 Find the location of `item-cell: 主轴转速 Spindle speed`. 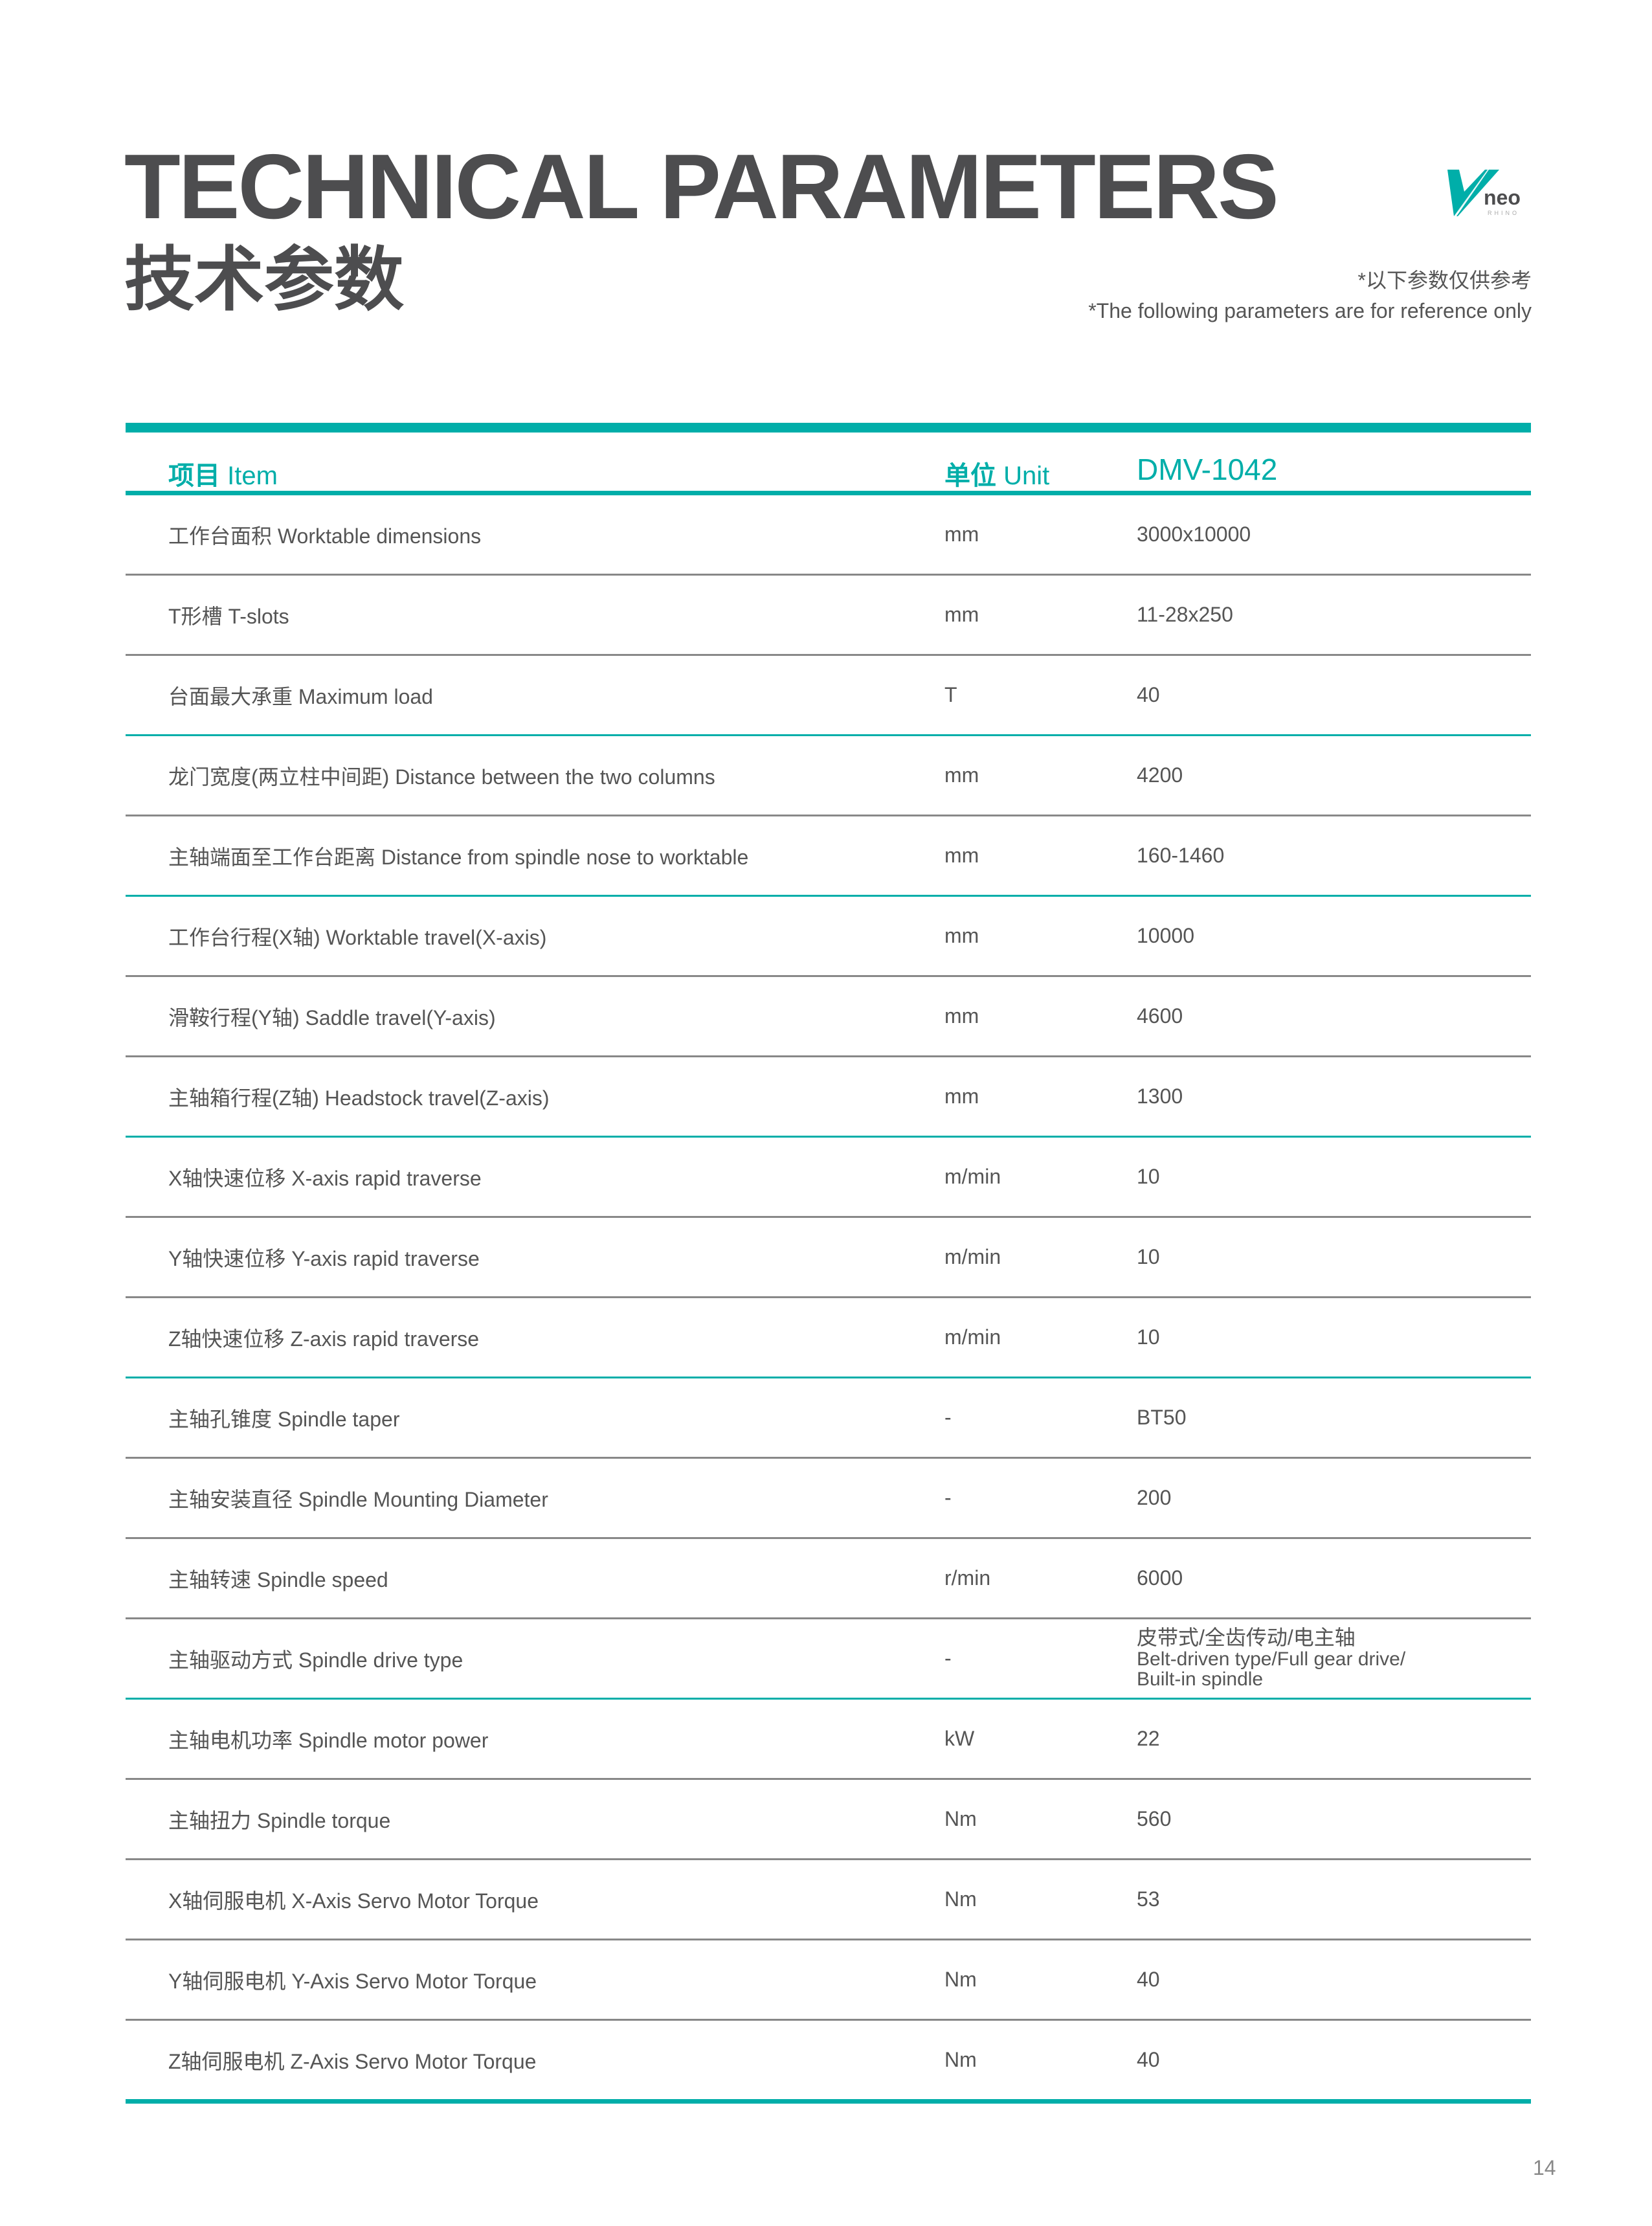

item-cell: 主轴转速 Spindle speed is located at coordinates (278, 1580).